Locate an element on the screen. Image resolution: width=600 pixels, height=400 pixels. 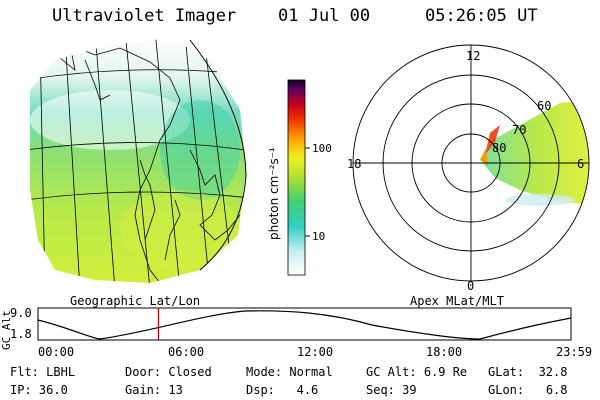
colorbar-tick-100: 100 is located at coordinates (322, 148).